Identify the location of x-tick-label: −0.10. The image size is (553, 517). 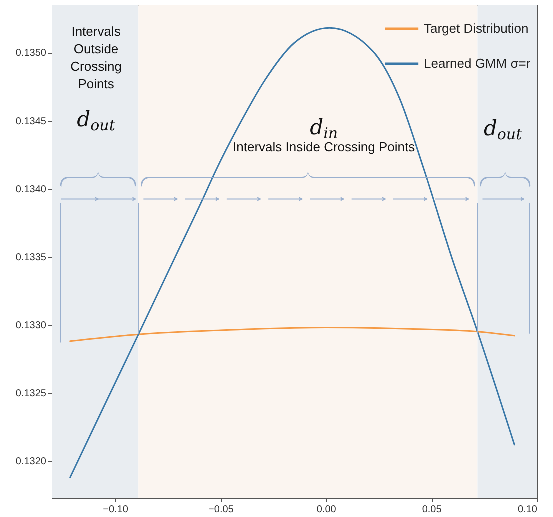
(116, 510).